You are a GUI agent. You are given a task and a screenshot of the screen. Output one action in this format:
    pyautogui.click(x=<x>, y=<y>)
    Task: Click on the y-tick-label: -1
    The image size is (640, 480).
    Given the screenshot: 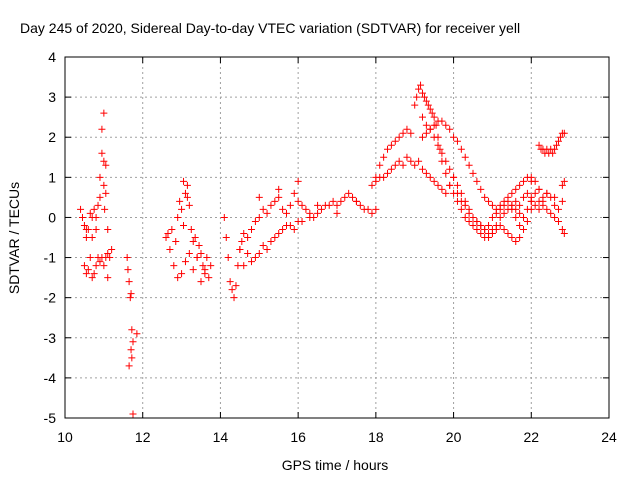 What is the action you would take?
    pyautogui.click(x=50, y=258)
    